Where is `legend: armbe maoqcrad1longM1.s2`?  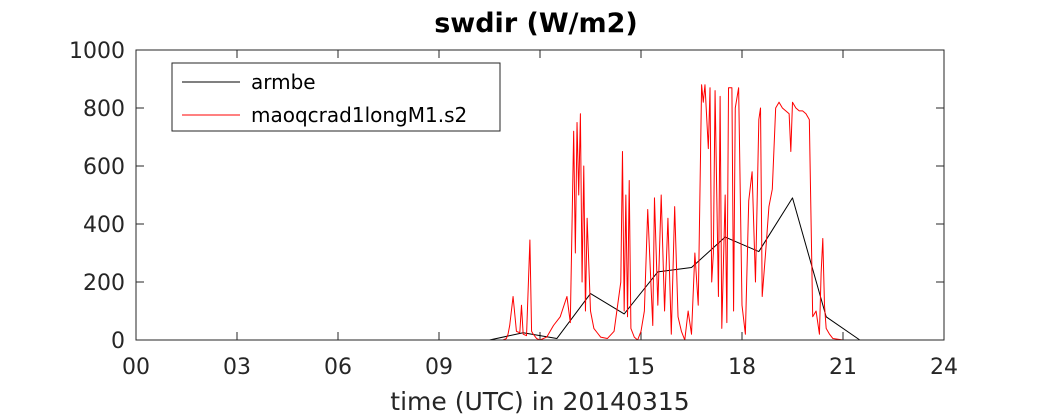
legend: armbe maoqcrad1longM1.s2 is located at coordinates (336, 97).